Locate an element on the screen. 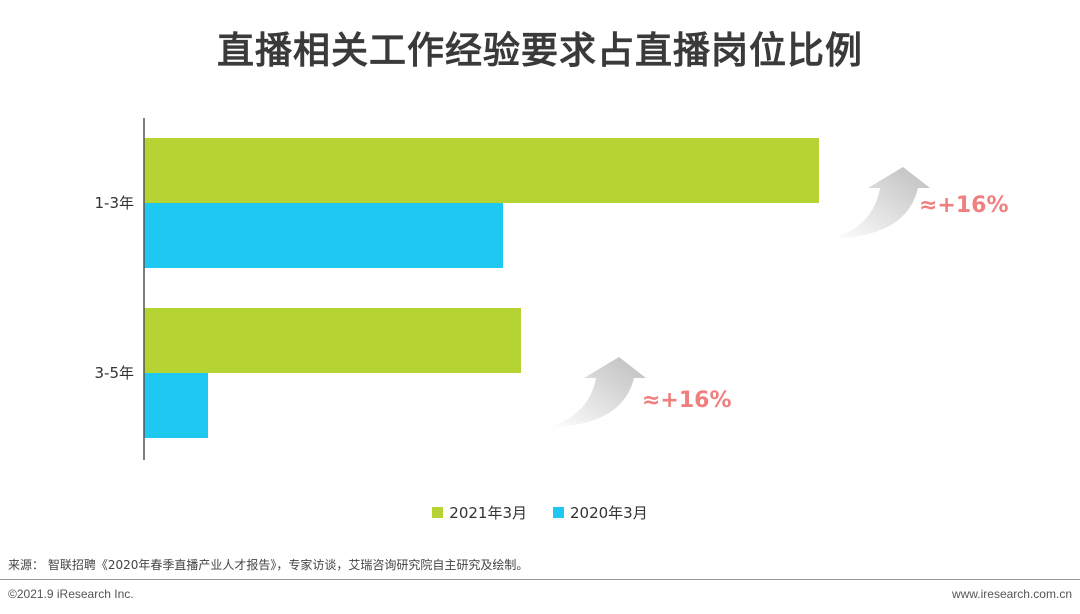 The image size is (1080, 614). website-text: www.iresearch.com.cn is located at coordinates (1011, 594).